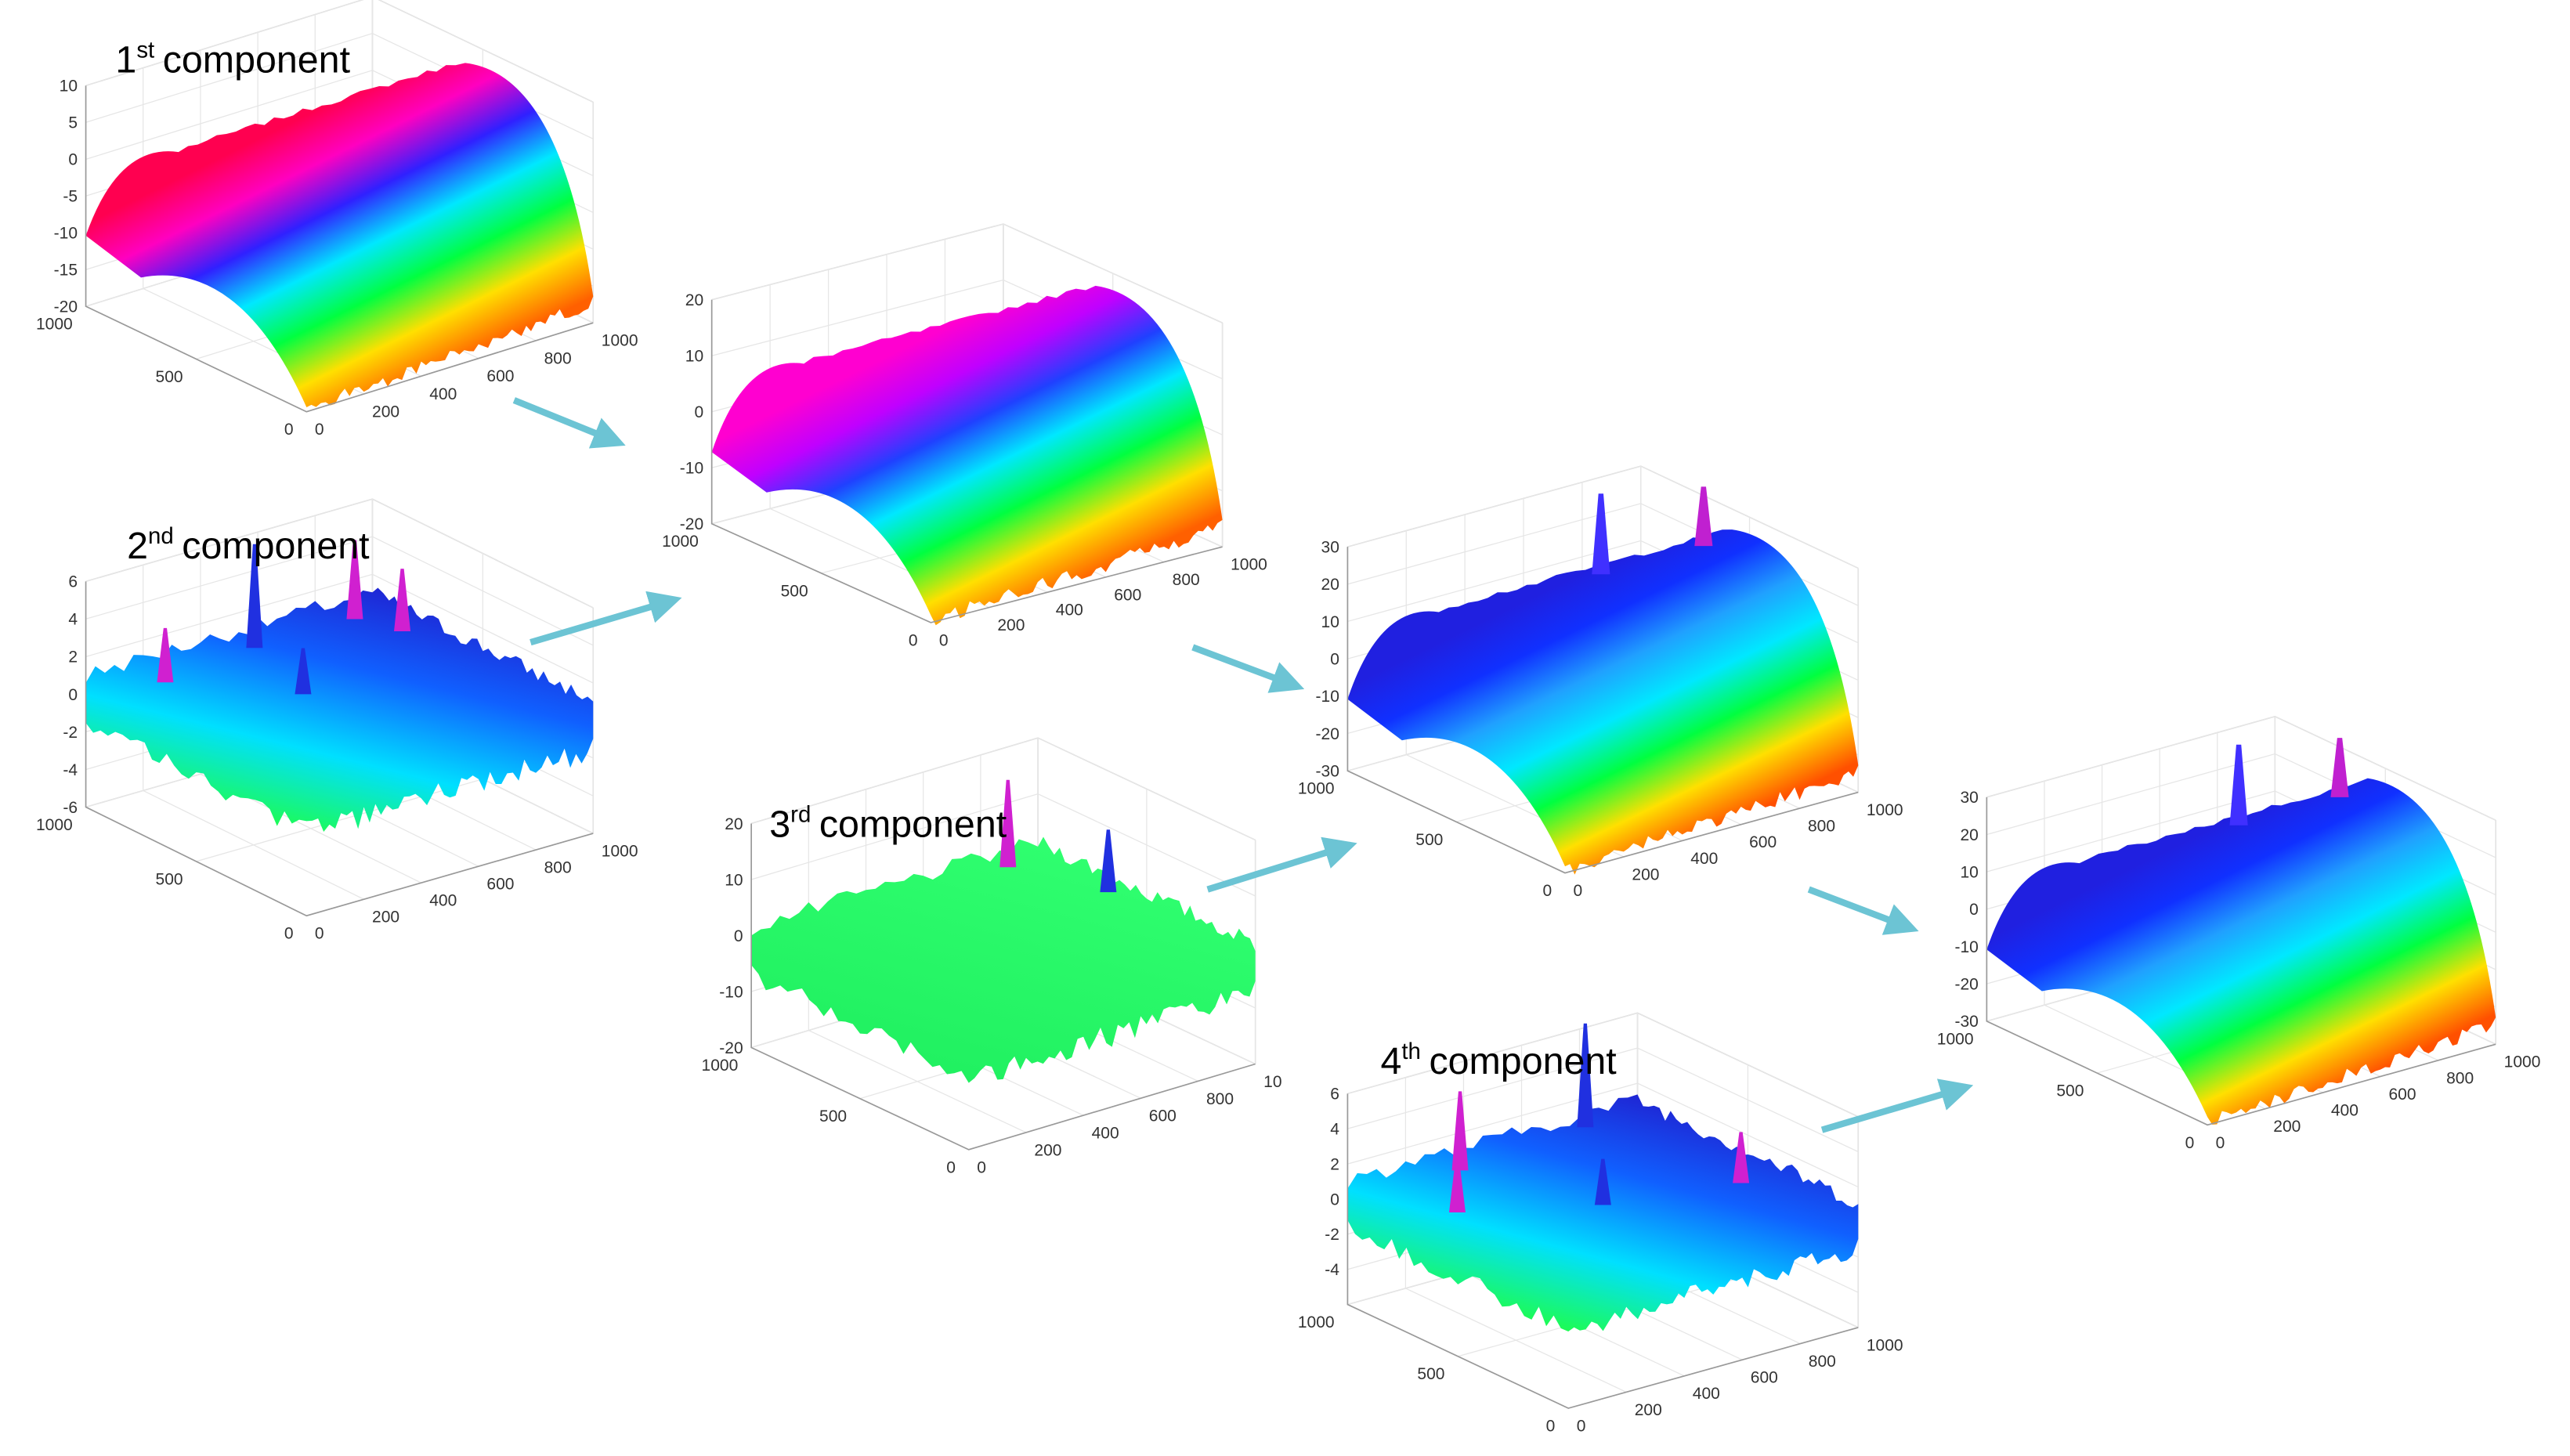 The height and width of the screenshot is (1456, 2570). What do you see at coordinates (73, 620) in the screenshot?
I see `z-tick-label: 4` at bounding box center [73, 620].